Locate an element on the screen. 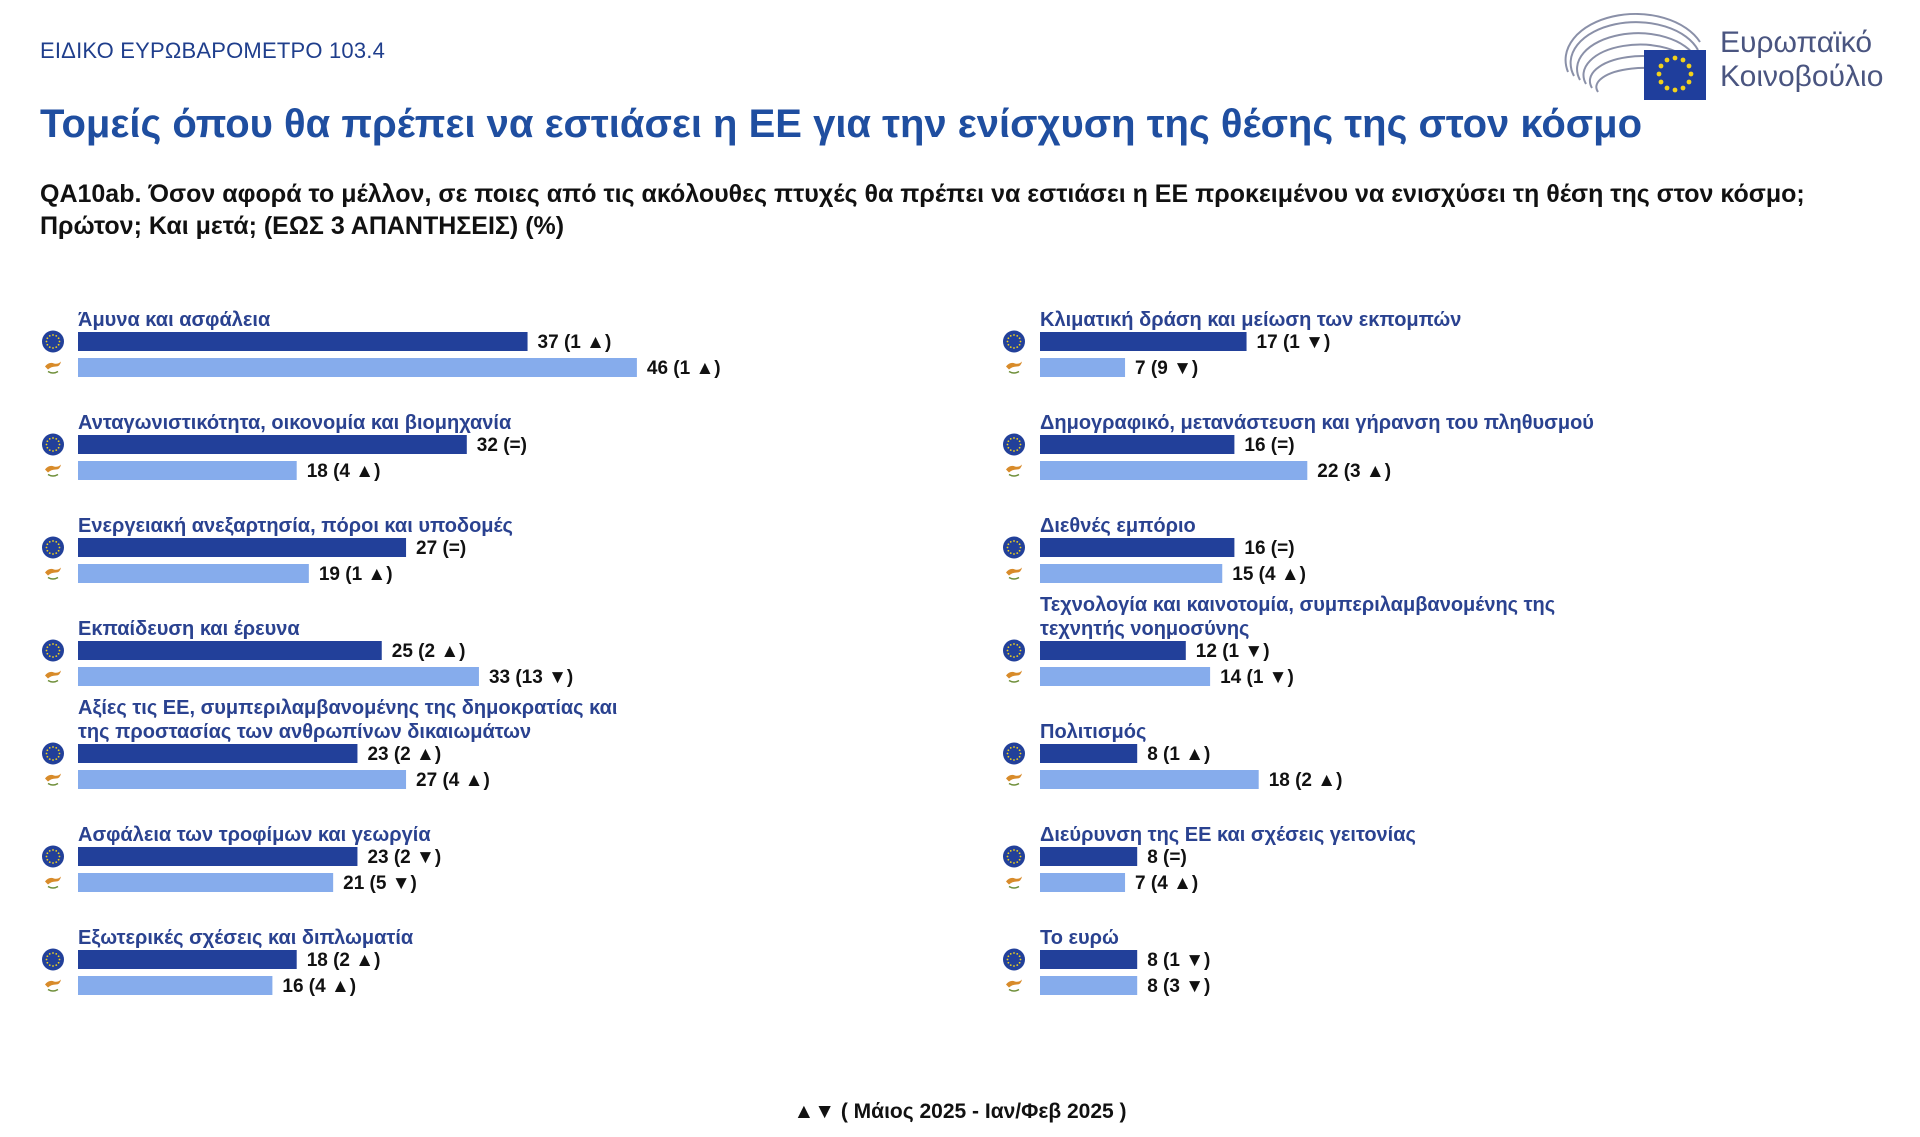  data-label-eu: 8 (1 ▼) is located at coordinates (1178, 960).